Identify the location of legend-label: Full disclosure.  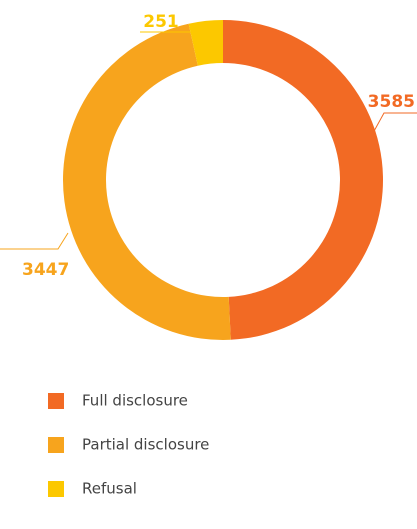
(135, 401).